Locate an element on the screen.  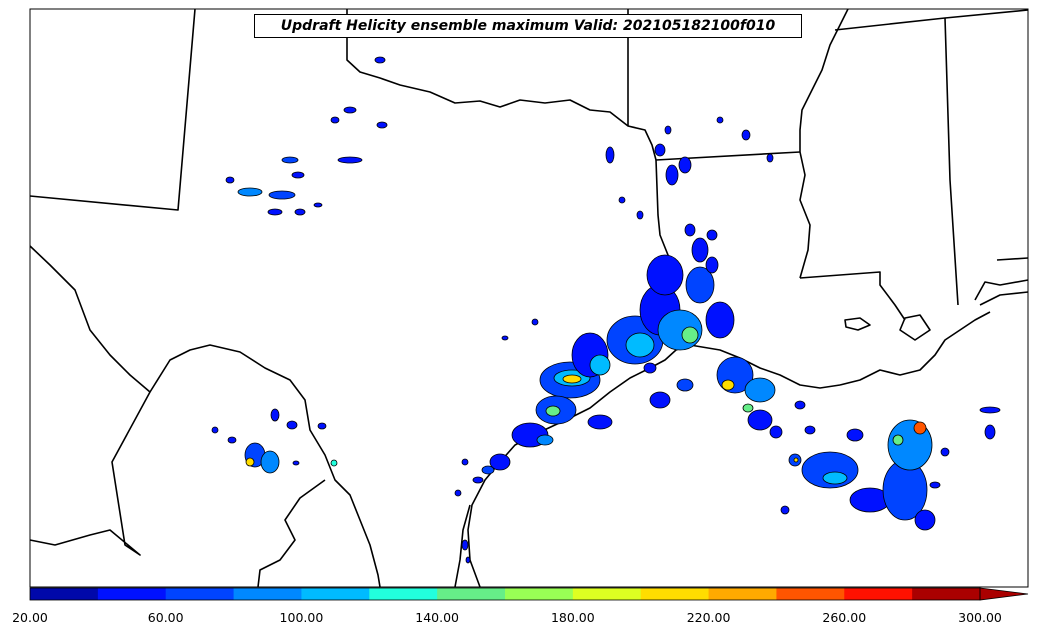
boundary-ar-la is located at coordinates (728, 156).